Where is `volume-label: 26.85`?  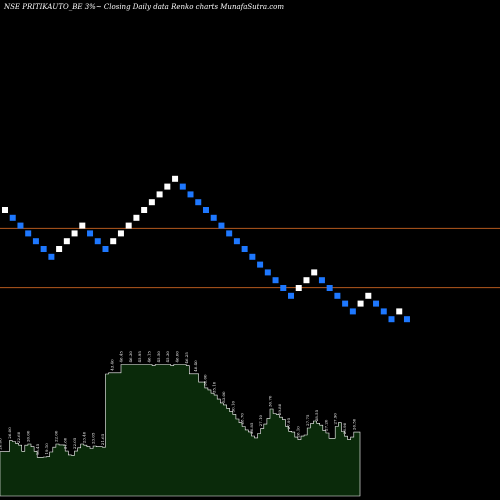 volume-label: 26.85 is located at coordinates (251, 428).